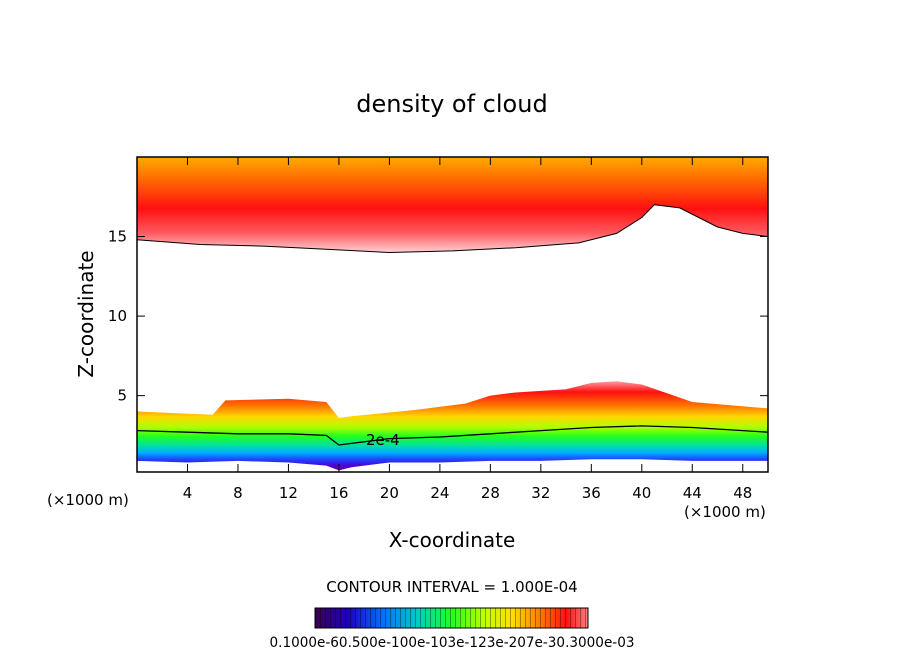 The width and height of the screenshot is (904, 654). I want to click on y-tick-label: 10, so click(117, 316).